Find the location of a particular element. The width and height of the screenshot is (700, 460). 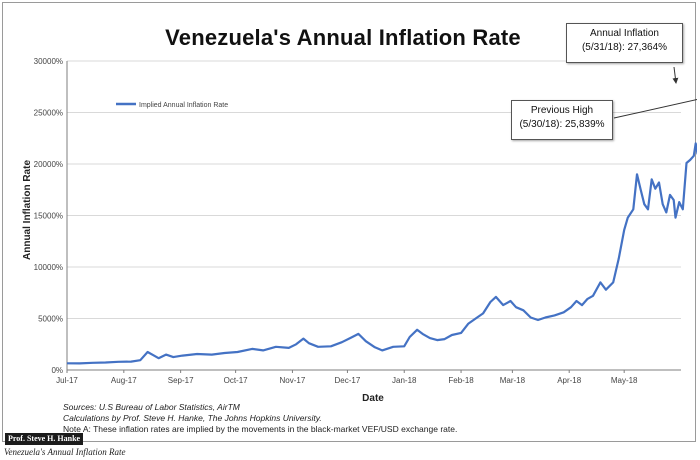

callout-previous-line2: (5/30/18): 25,839% is located at coordinates (562, 124).